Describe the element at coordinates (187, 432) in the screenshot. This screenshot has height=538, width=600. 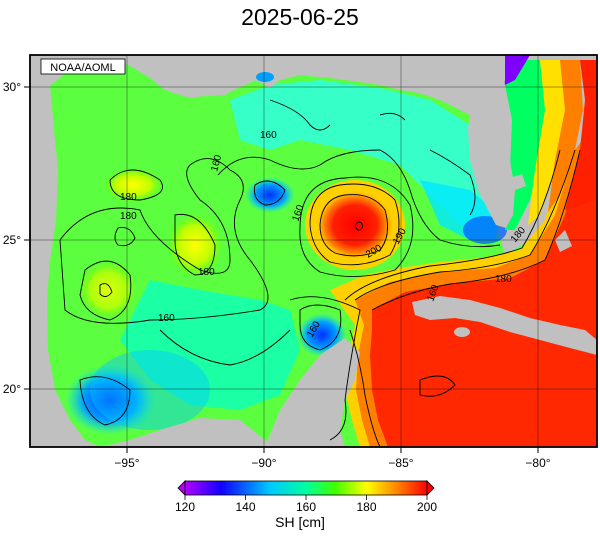
I see `southern-mexico-land` at that location.